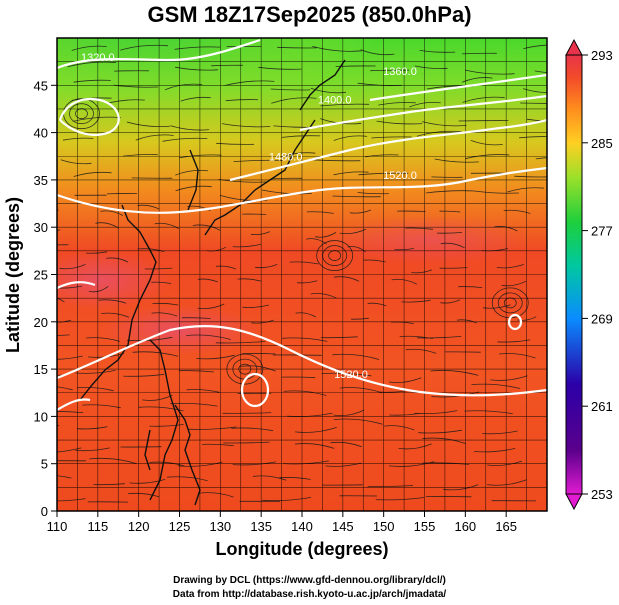 Image resolution: width=619 pixels, height=605 pixels. I want to click on colorbar-tick-label: 293, so click(602, 55).